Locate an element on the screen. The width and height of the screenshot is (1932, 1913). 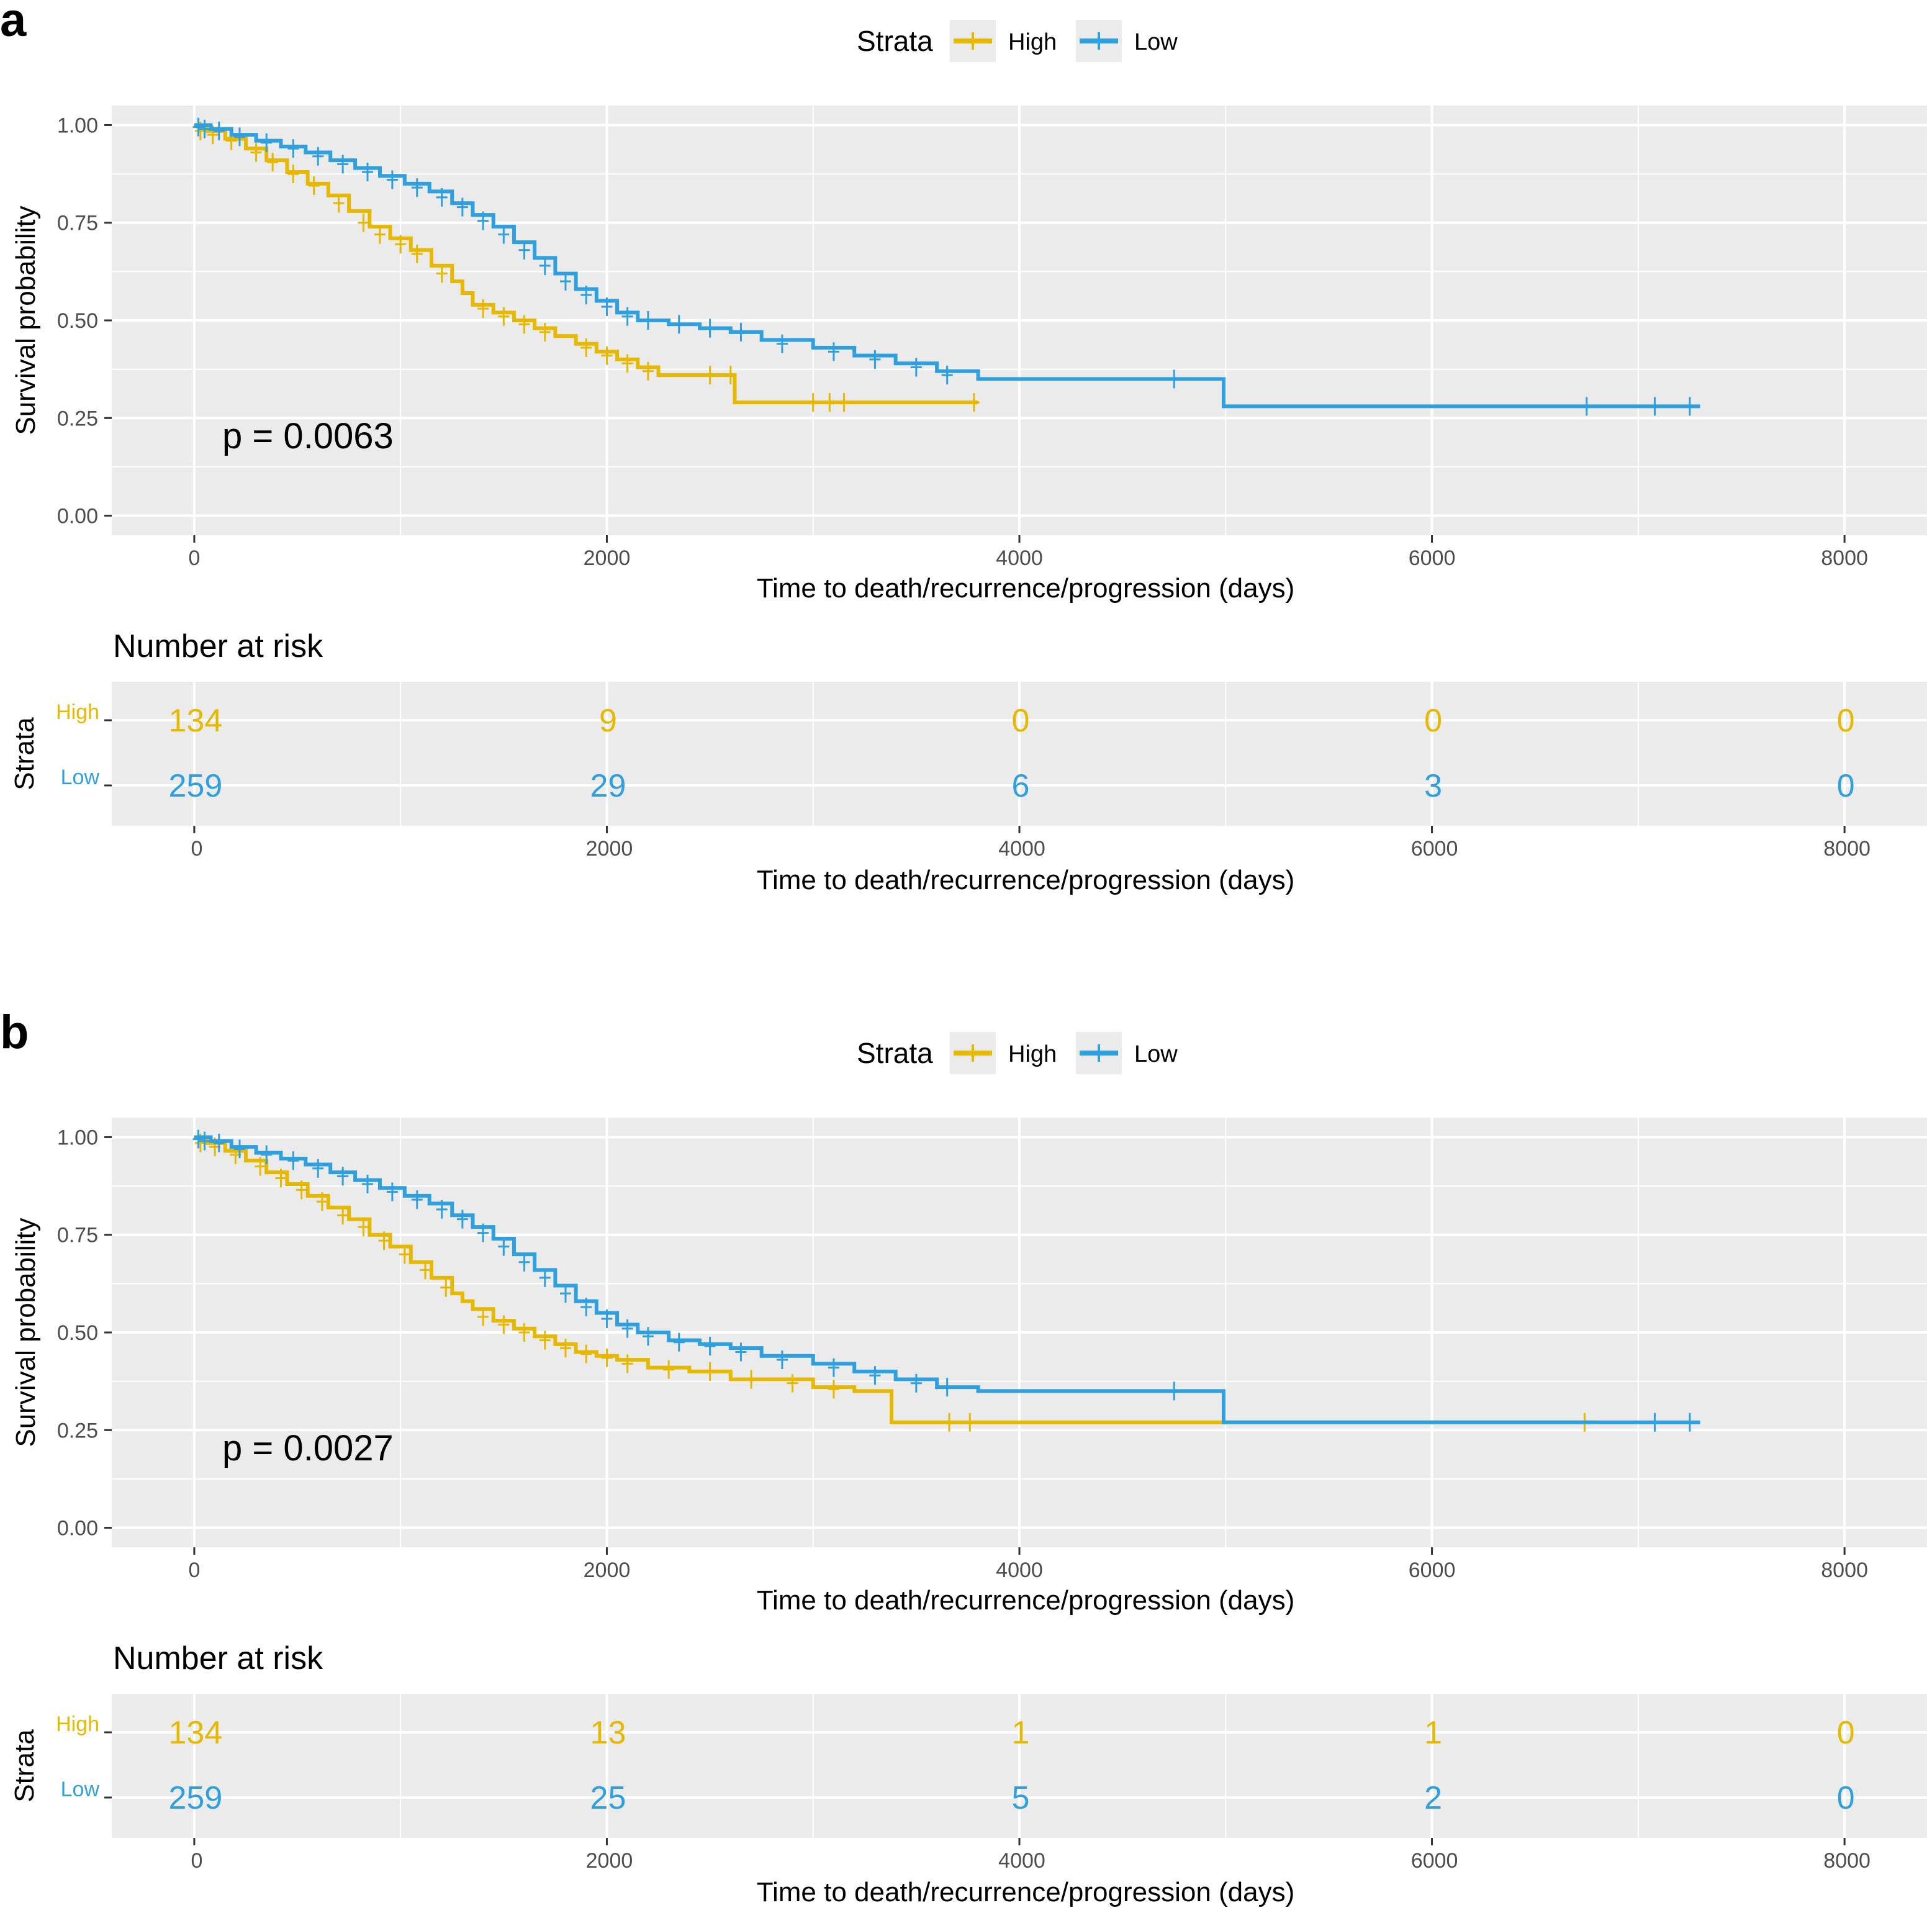
risk-count: 6 is located at coordinates (1021, 786).